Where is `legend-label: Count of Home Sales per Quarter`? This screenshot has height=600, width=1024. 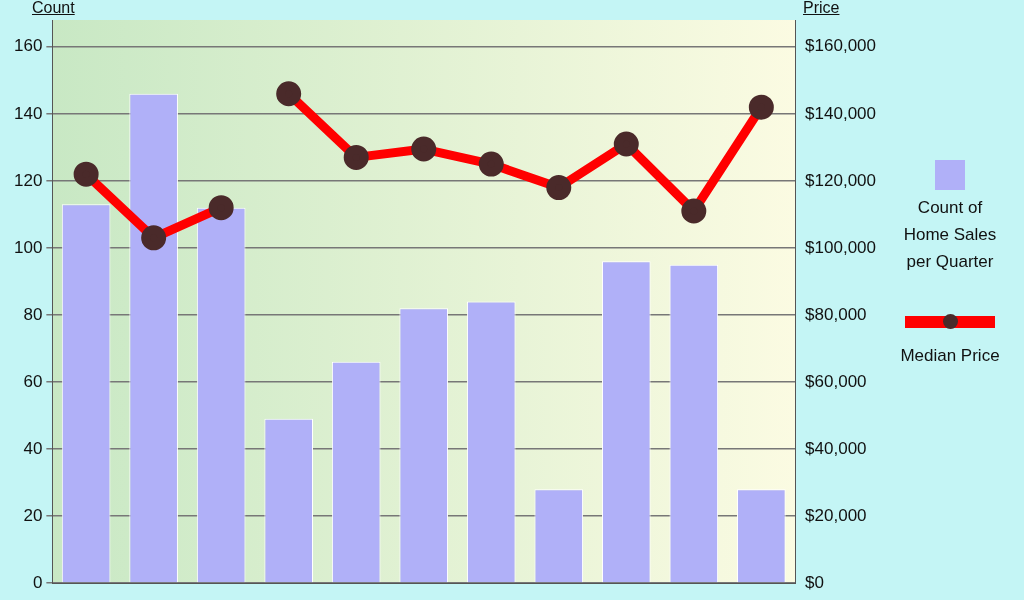 legend-label: Count of Home Sales per Quarter is located at coordinates (950, 235).